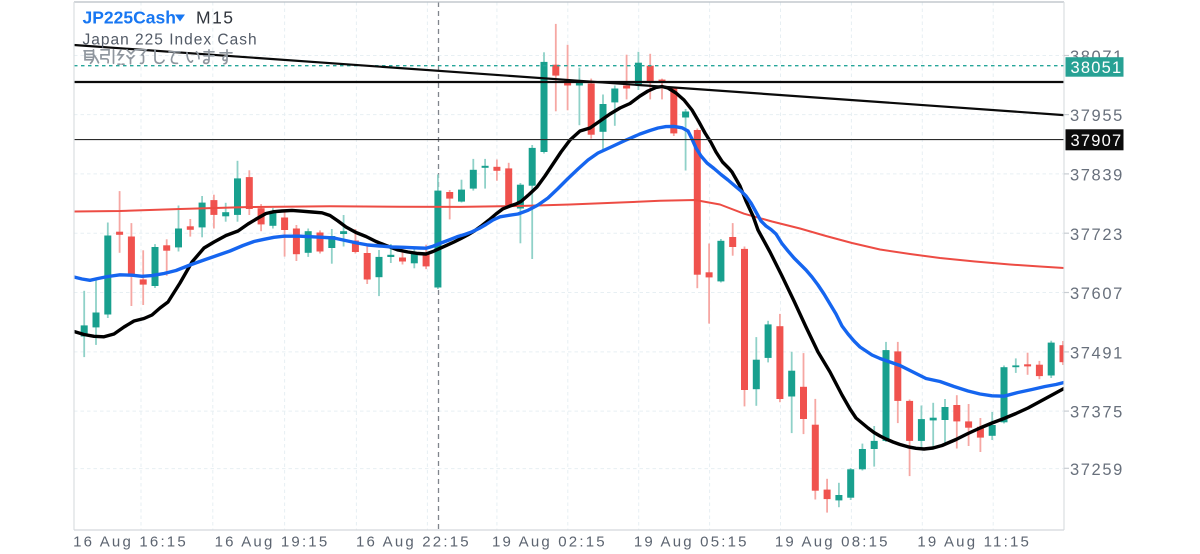 This screenshot has height=554, width=1200. I want to click on svg-text: 37259, so click(1097, 470).